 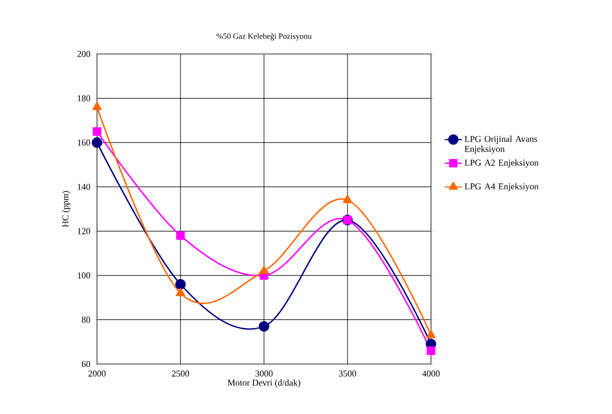 I want to click on y-tick-label: 120, so click(x=84, y=231).